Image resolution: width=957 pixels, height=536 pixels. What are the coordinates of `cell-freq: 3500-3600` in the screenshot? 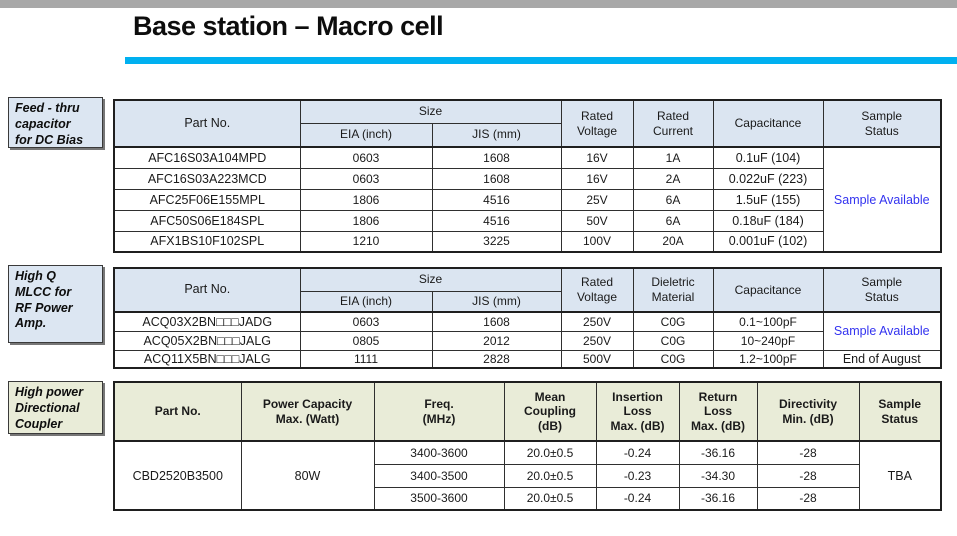 It's located at (439, 498).